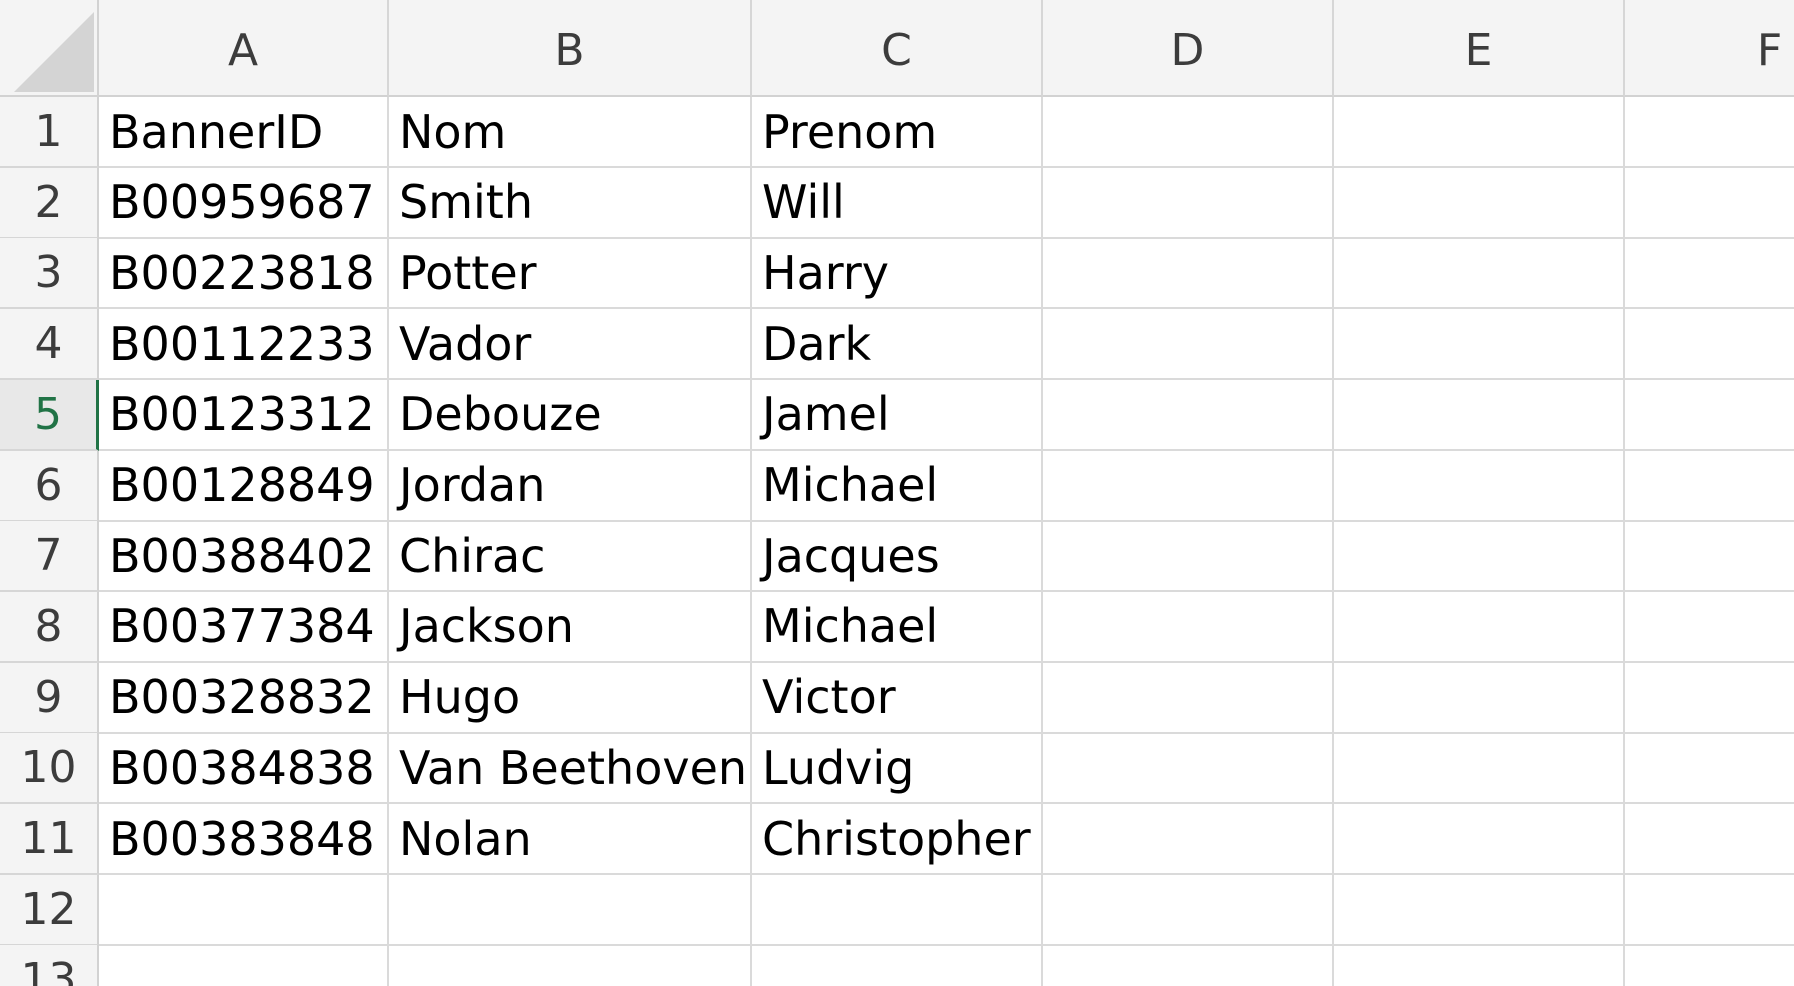 The height and width of the screenshot is (986, 1794). Describe the element at coordinates (1709, 203) in the screenshot. I see `cell-f2` at that location.